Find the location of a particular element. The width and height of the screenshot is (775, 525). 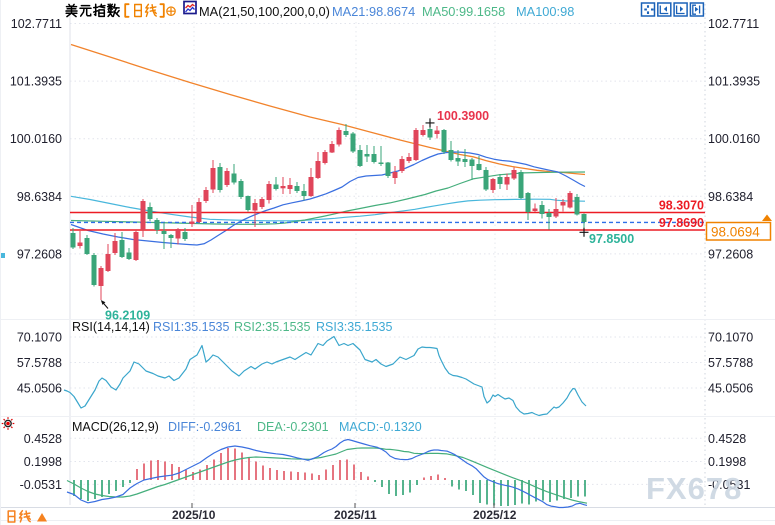

svg-text: 98.3070 is located at coordinates (681, 206).